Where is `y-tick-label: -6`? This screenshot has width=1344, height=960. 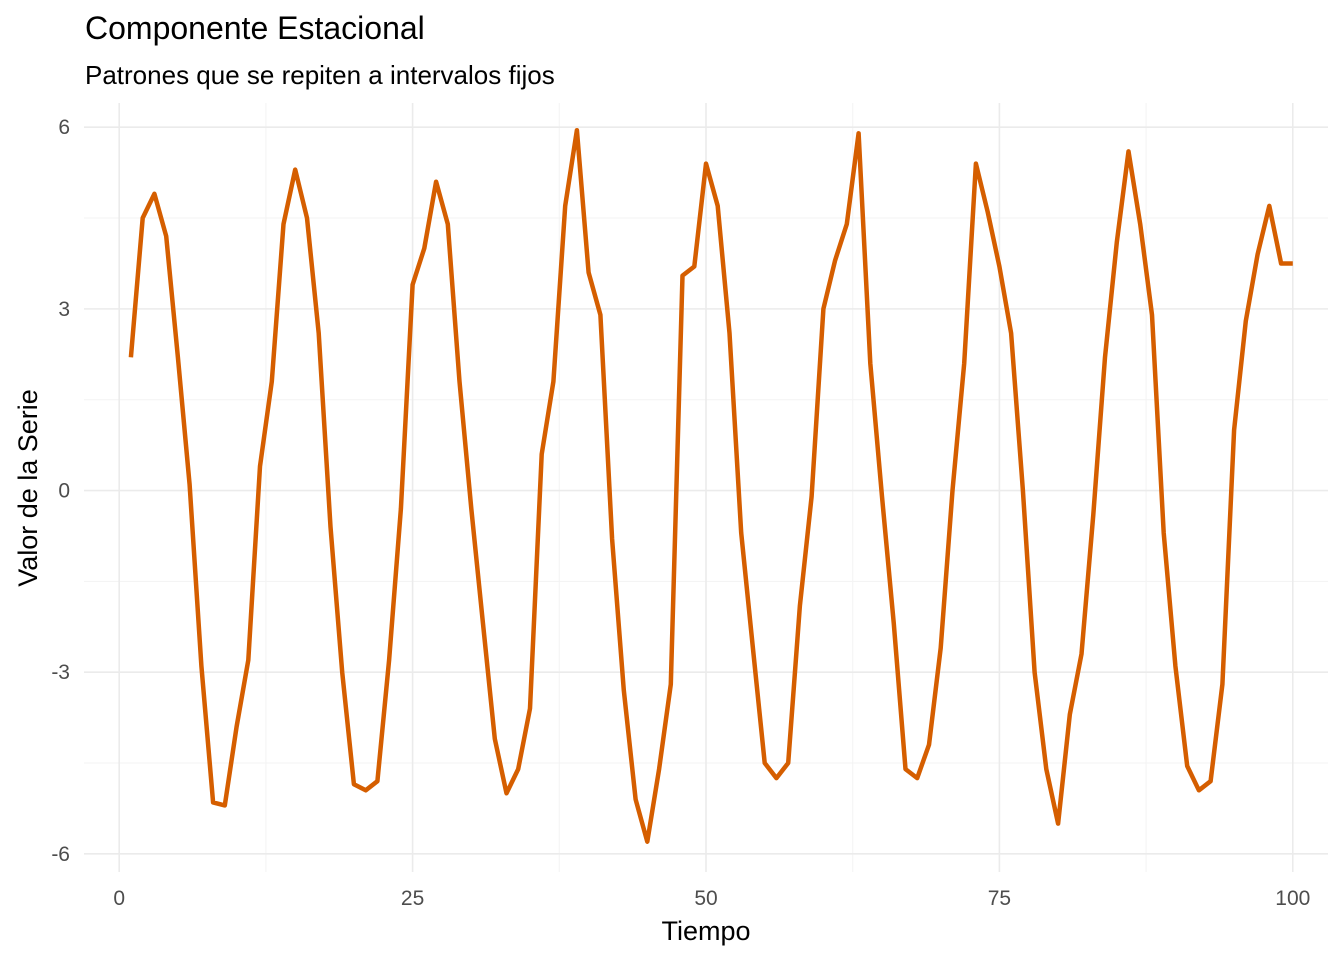 y-tick-label: -6 is located at coordinates (60, 854).